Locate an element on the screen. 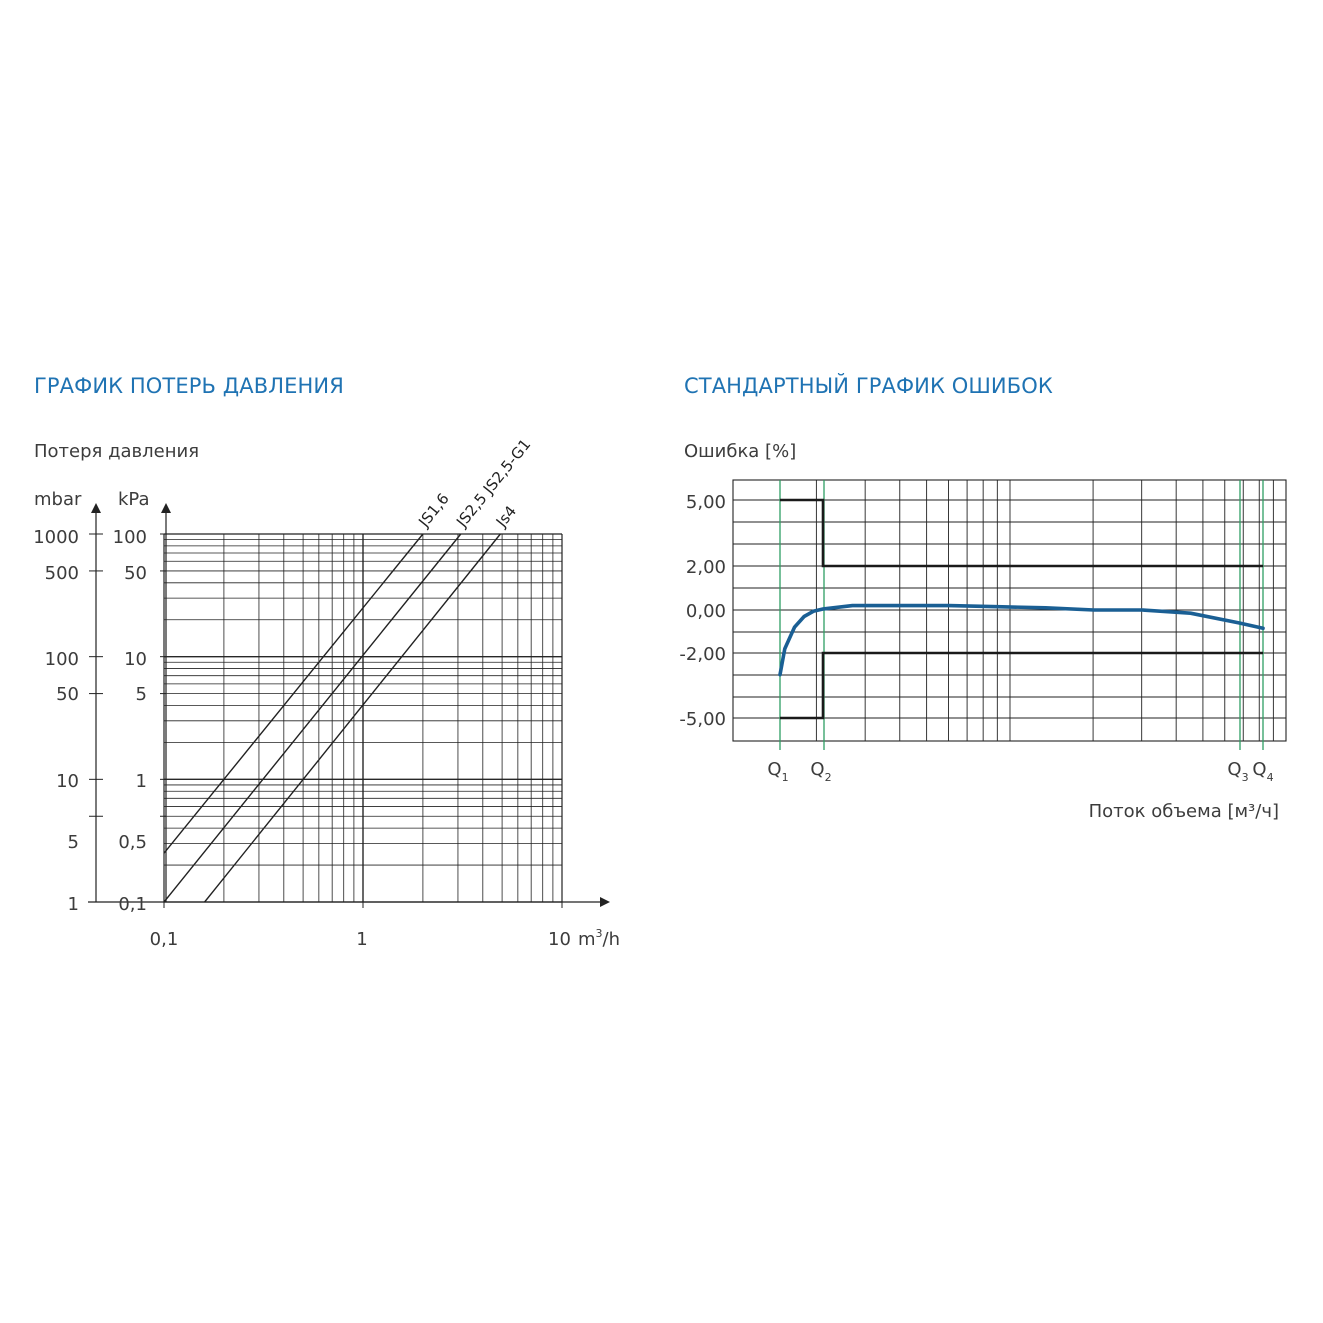  flow-tick-labels: 0,1 1 10 m3/h is located at coordinates (385, 938).